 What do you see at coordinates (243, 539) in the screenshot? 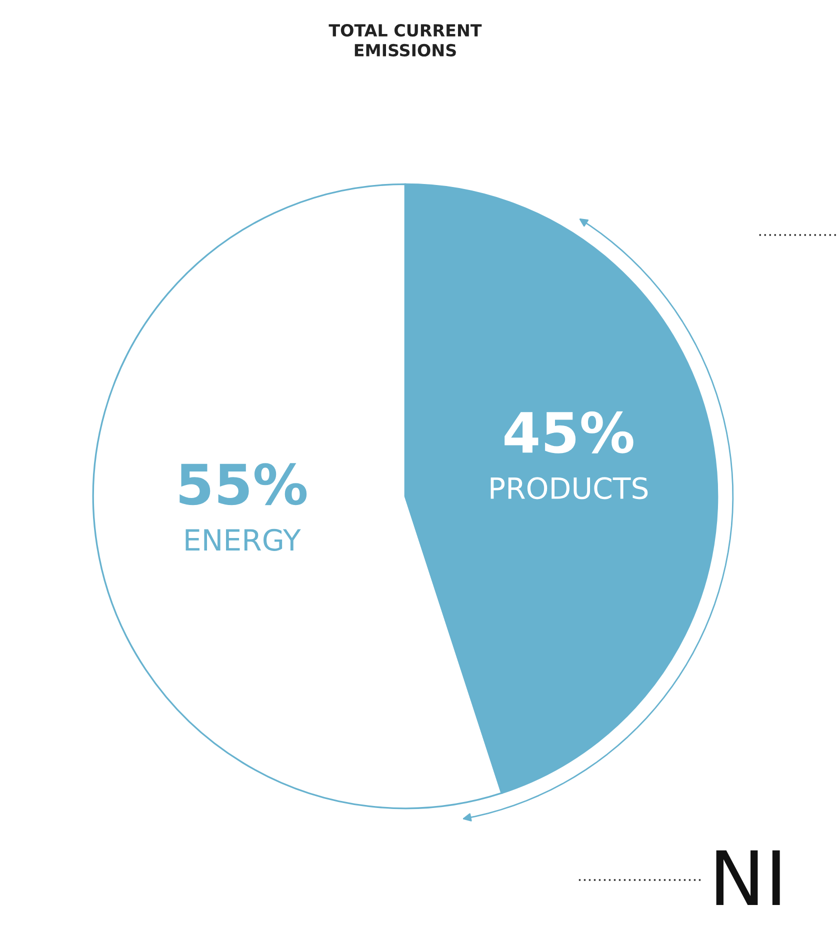
I see `slice-label: ENERGY` at bounding box center [243, 539].